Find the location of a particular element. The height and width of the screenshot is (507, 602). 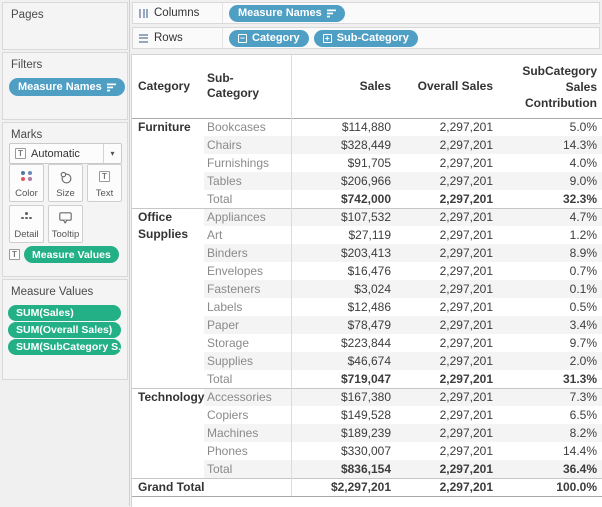

cell-sub-category: Copiers is located at coordinates (228, 415).